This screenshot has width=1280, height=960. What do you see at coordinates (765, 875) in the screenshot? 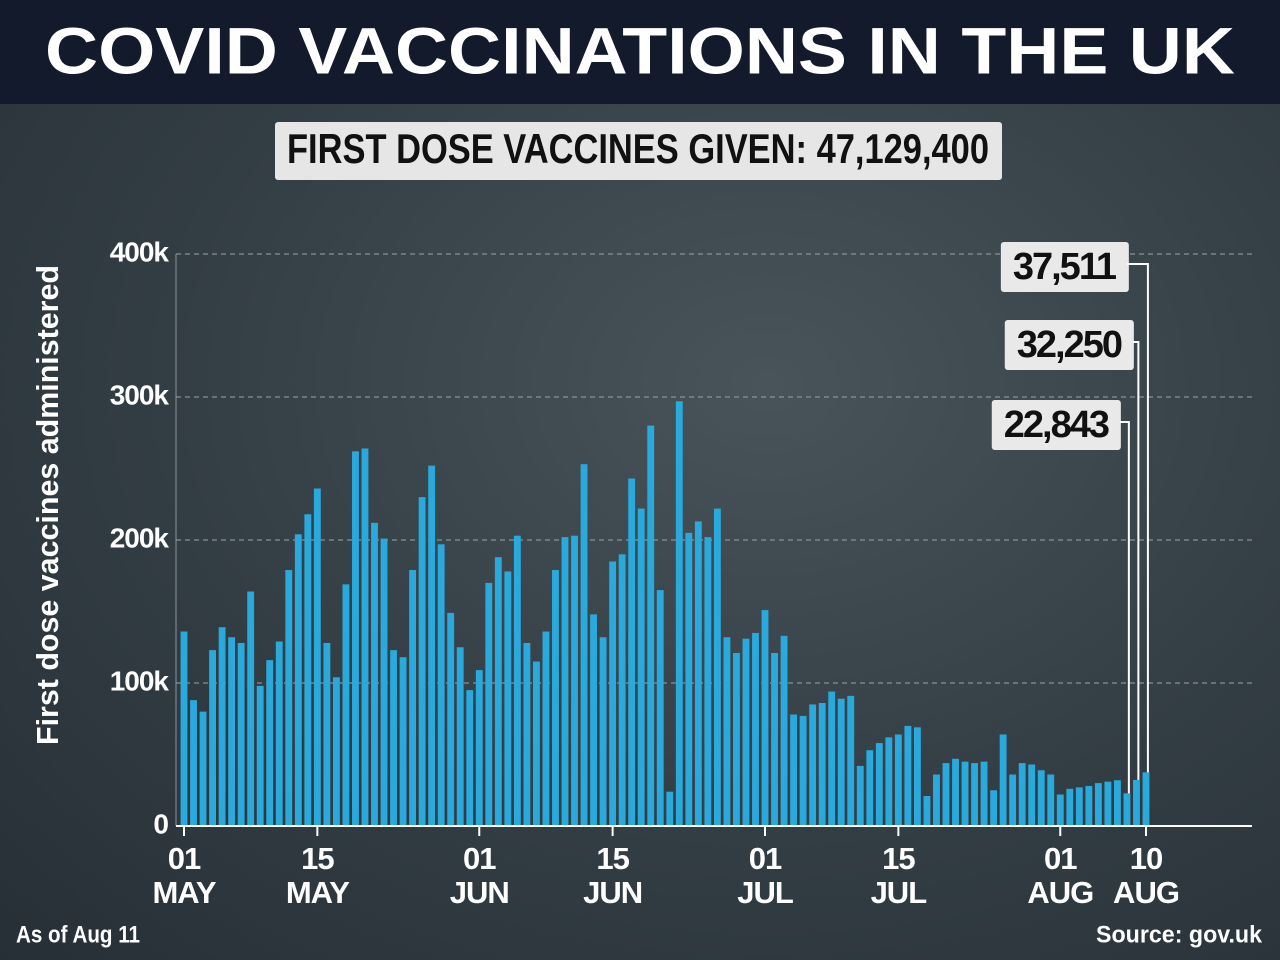
I see `x-tick-label: 01 JUL` at bounding box center [765, 875].